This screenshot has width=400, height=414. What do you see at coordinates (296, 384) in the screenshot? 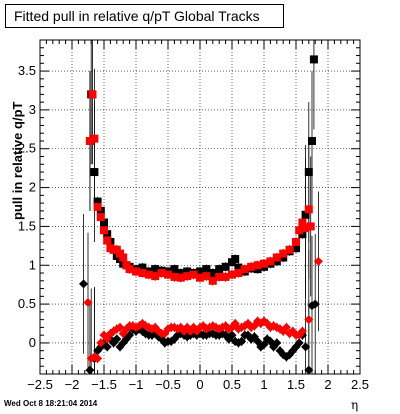
I see `x-tick-label: 1.5` at bounding box center [296, 384].